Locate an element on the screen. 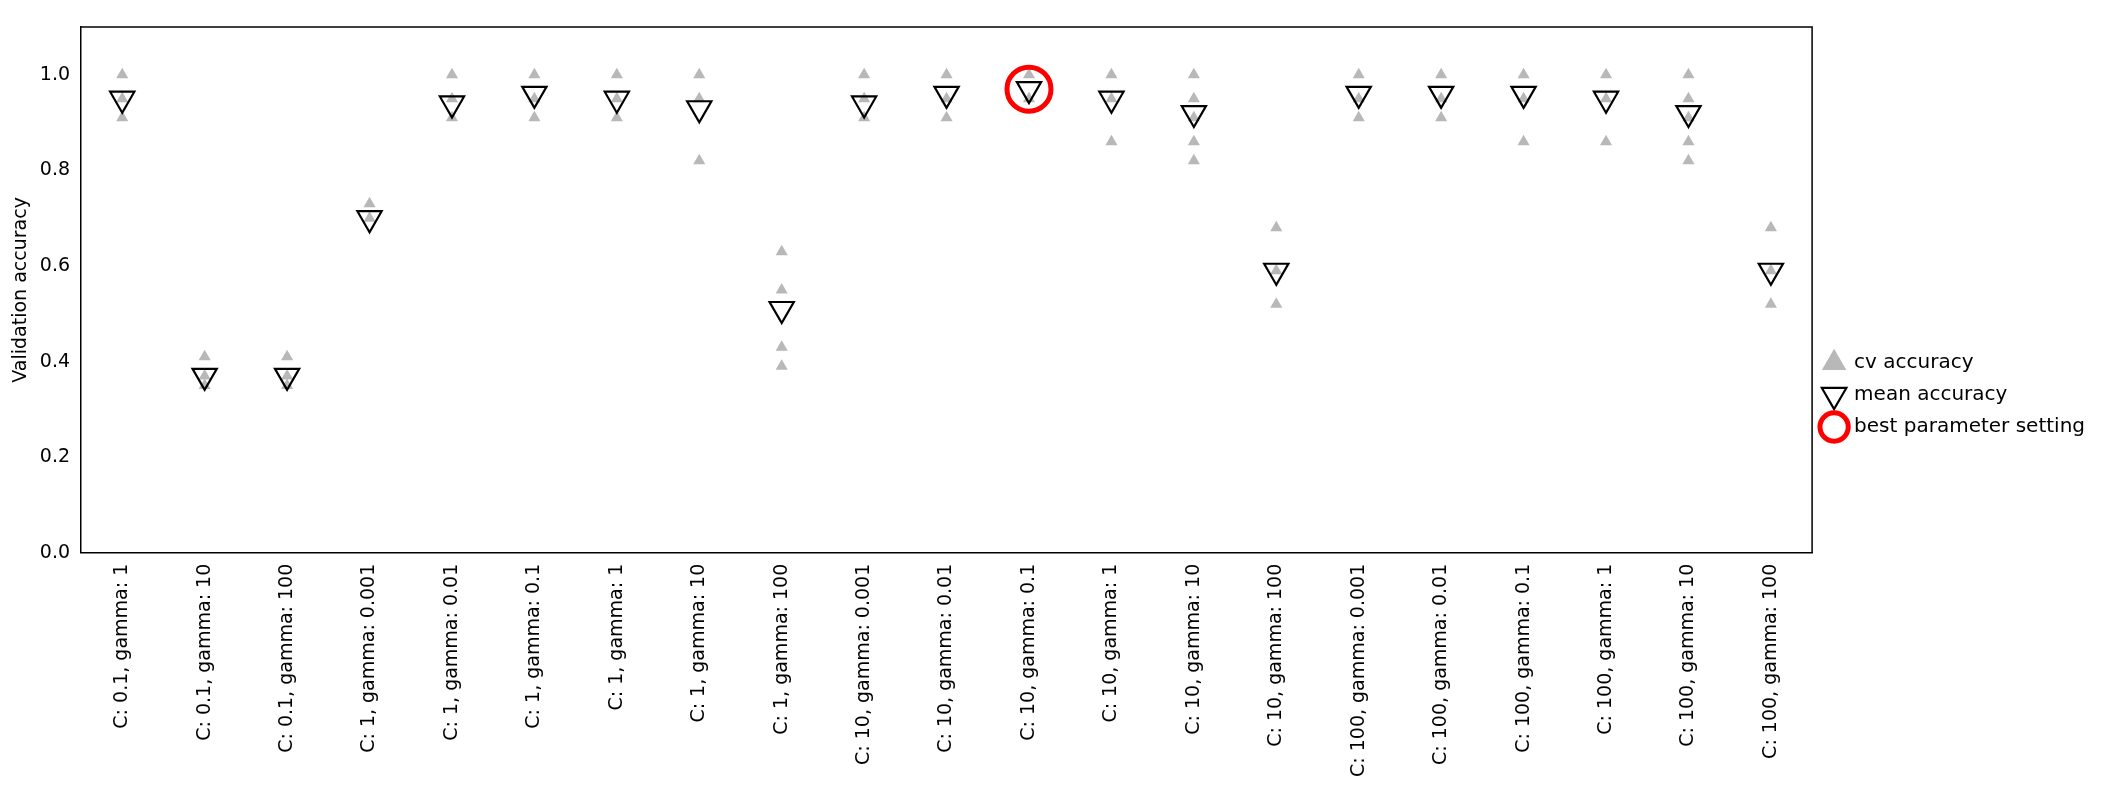 This screenshot has width=2107, height=786. x-tick-label: C: 0.1, gamma: 100 is located at coordinates (285, 658).